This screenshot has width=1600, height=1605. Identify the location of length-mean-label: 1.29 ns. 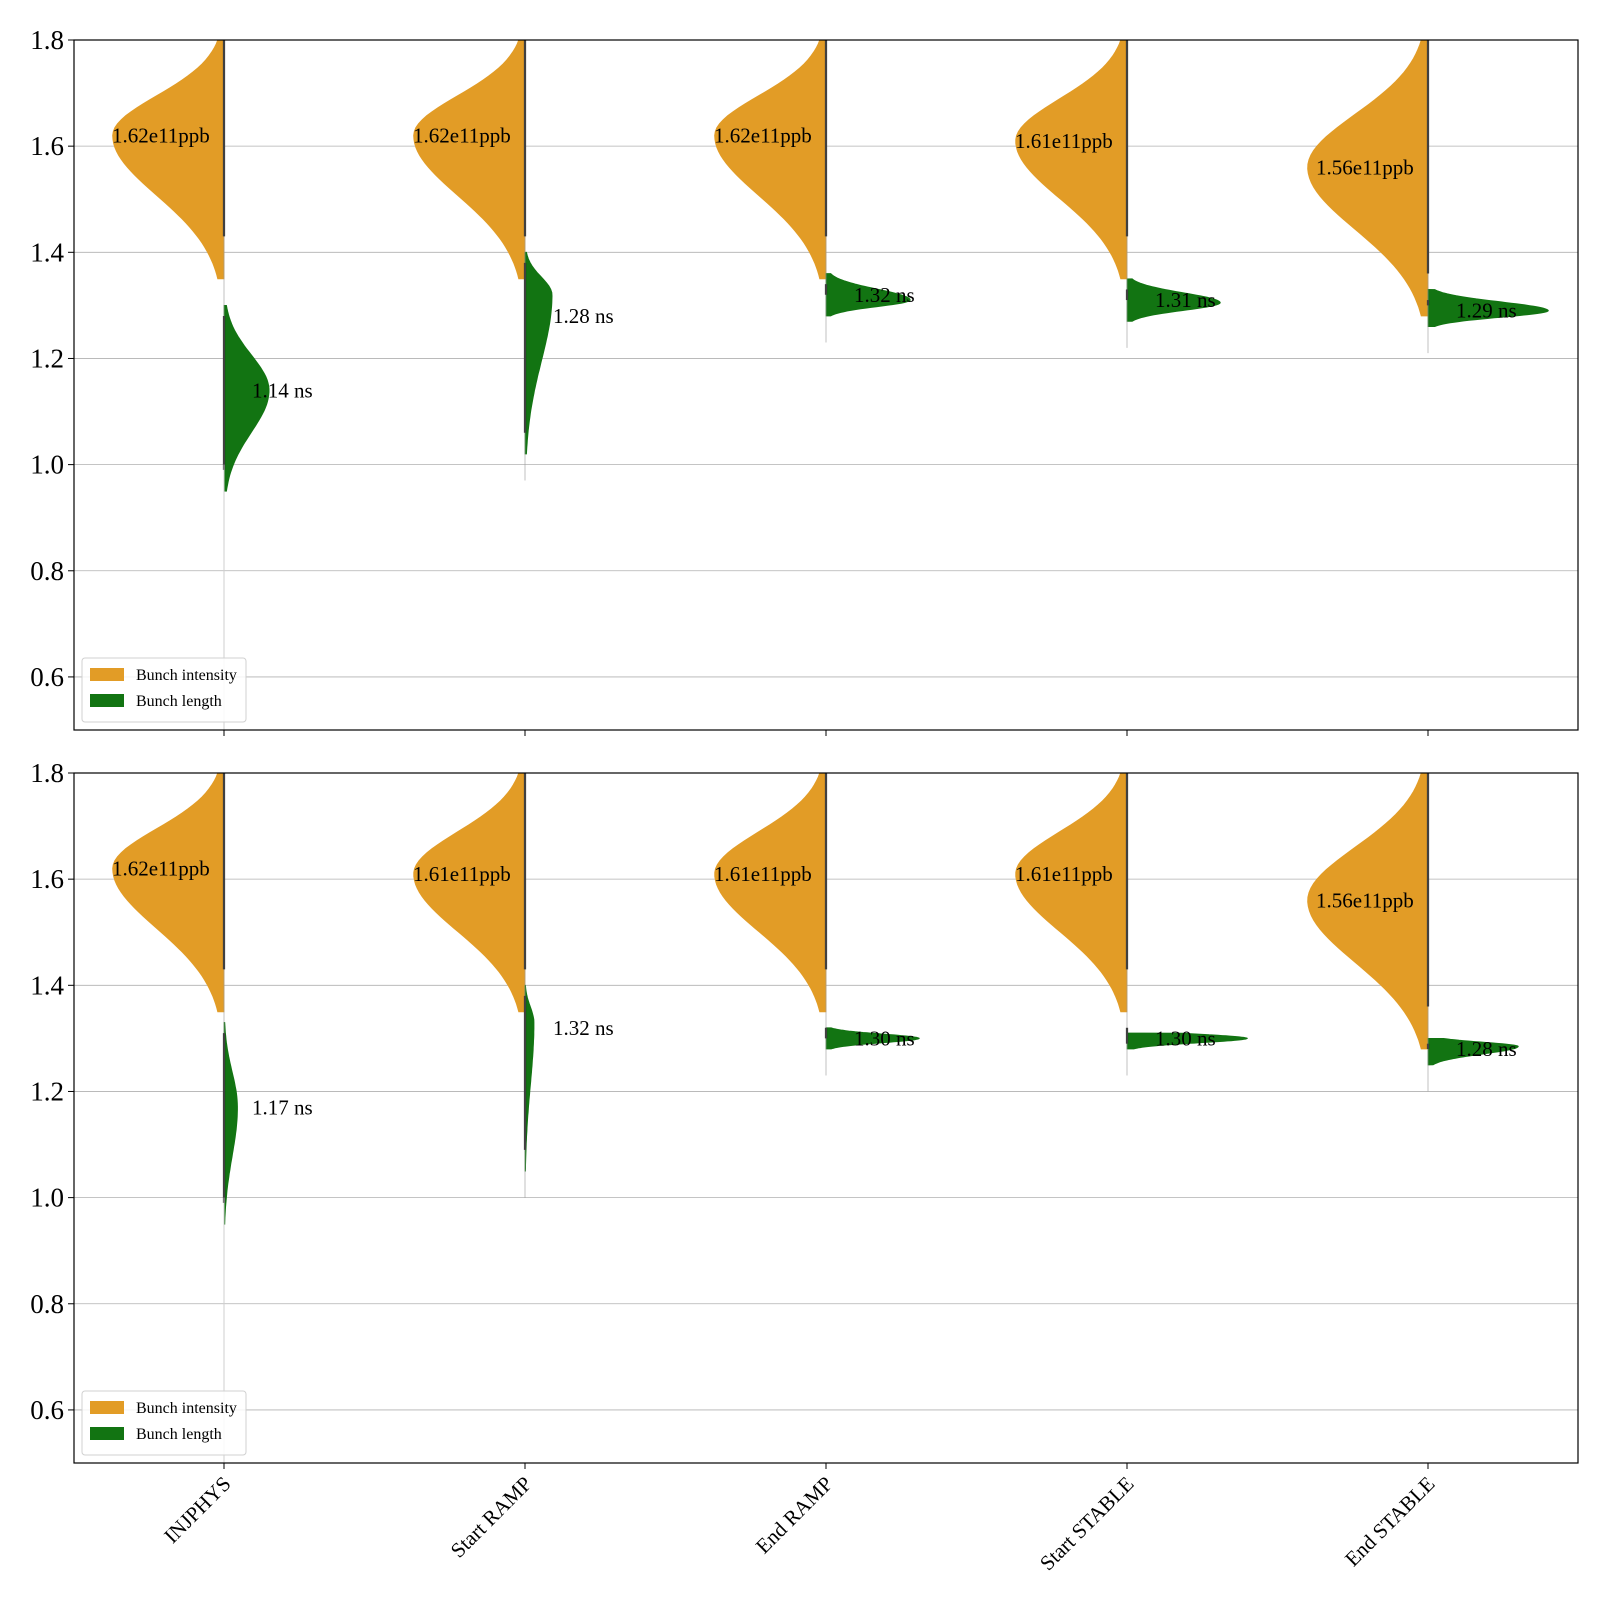
(1486, 311).